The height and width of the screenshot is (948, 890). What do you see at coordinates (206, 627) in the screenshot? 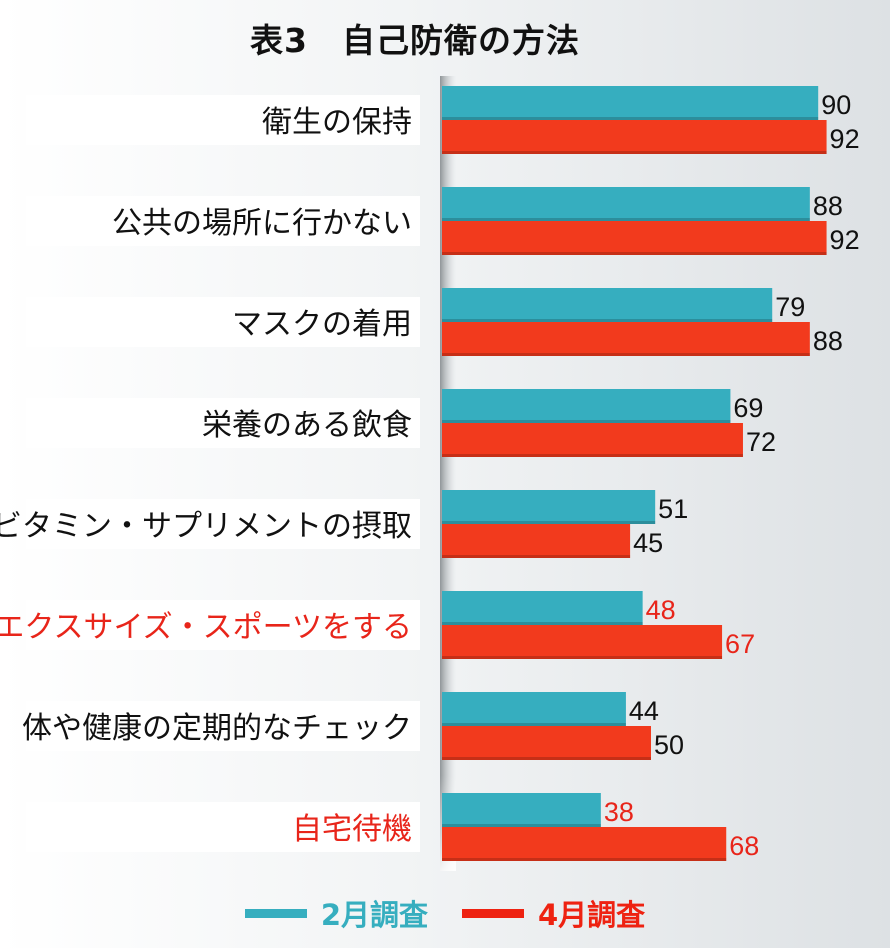
I see `category-label: エクスサイズ・スポーツをする` at bounding box center [206, 627].